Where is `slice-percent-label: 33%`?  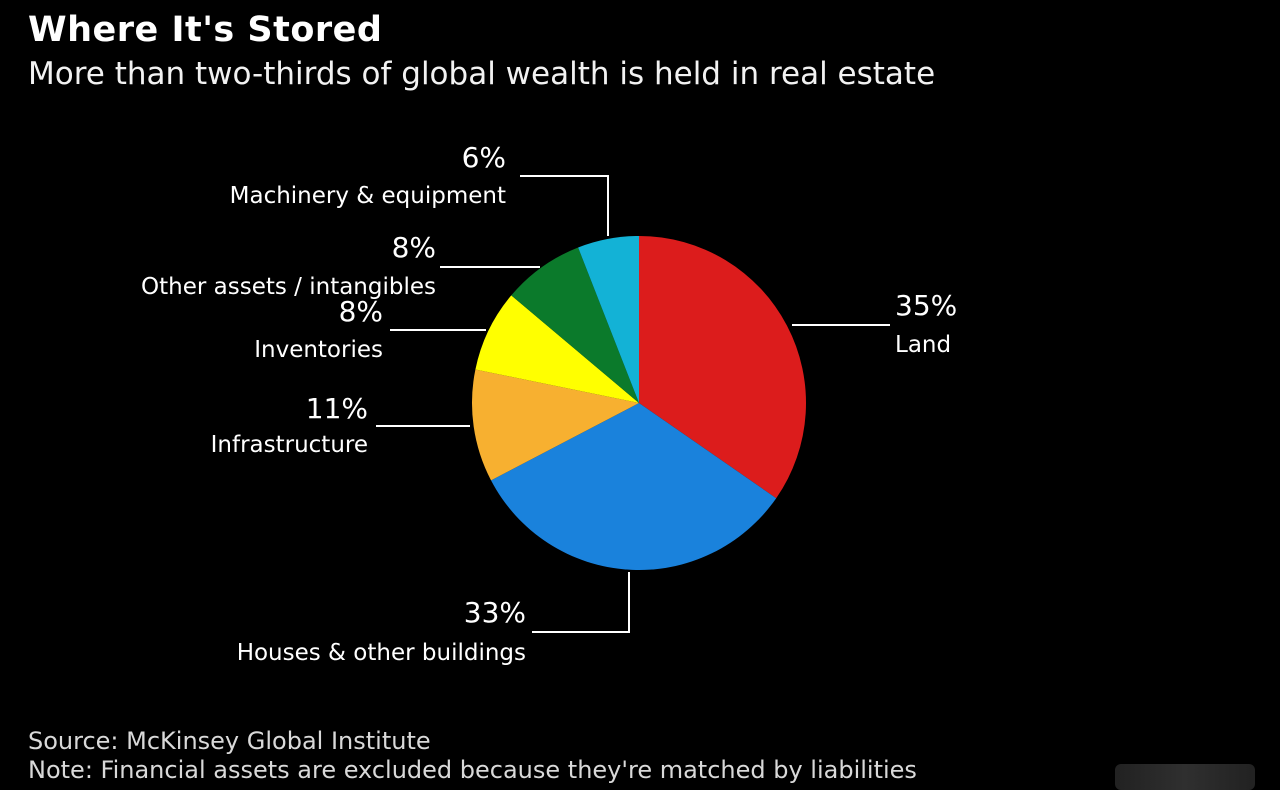 slice-percent-label: 33% is located at coordinates (495, 612).